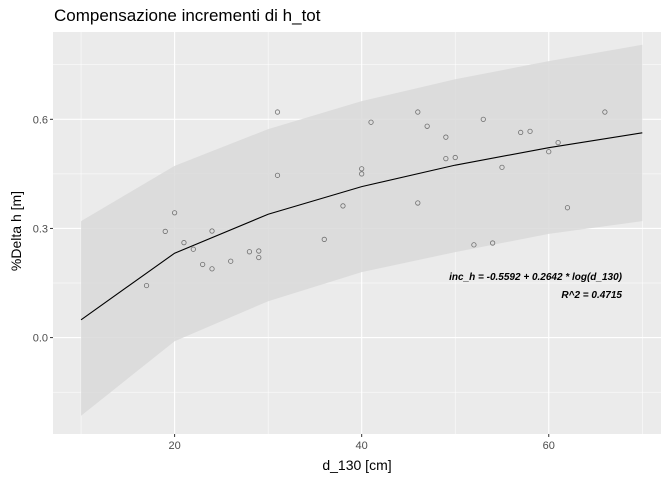  I want to click on x-tick-label: 20, so click(174, 446).